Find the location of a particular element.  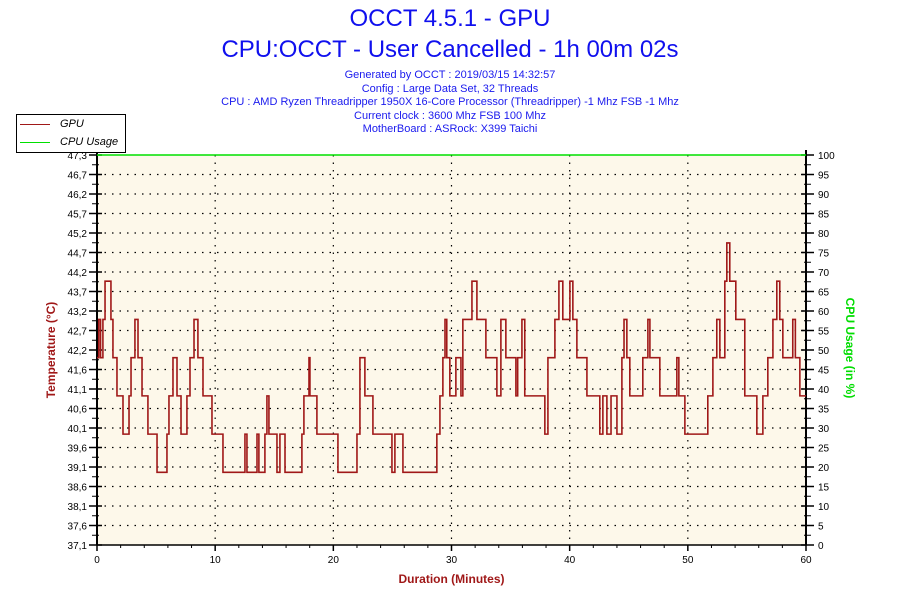

y2-tick-label: 45 is located at coordinates (824, 371).